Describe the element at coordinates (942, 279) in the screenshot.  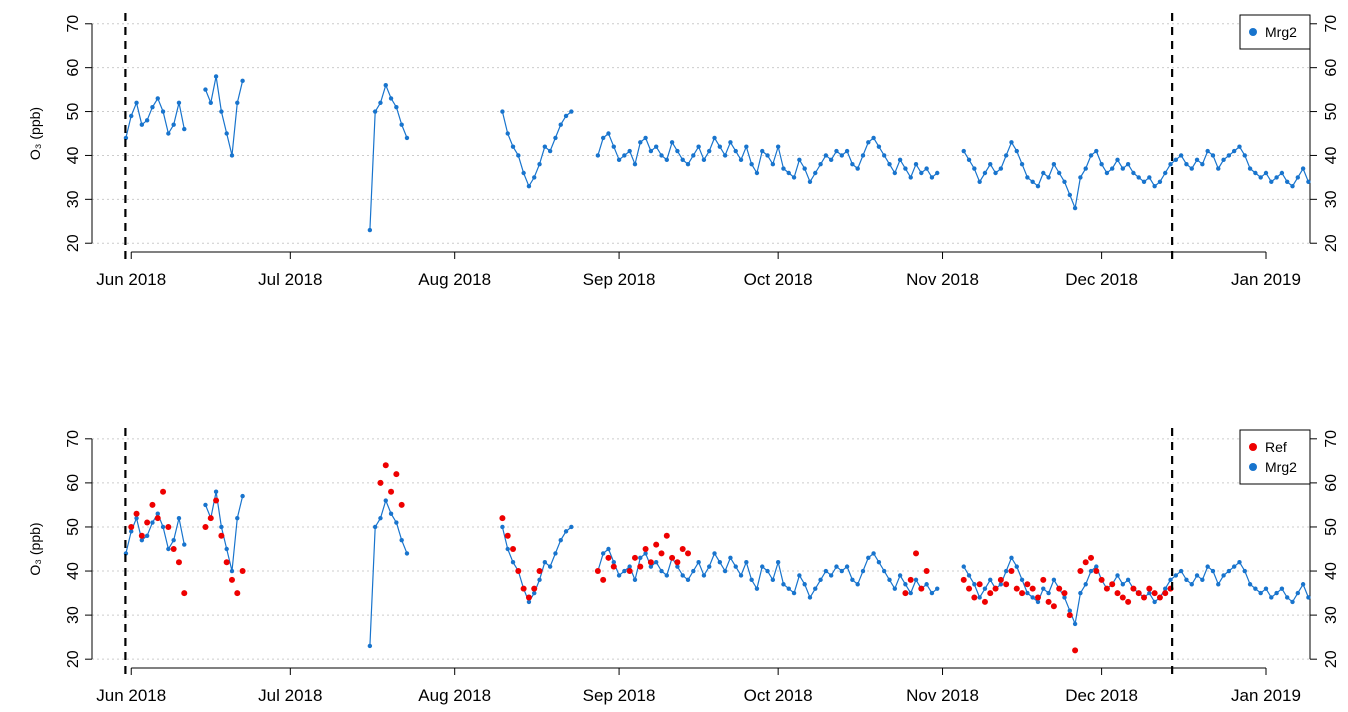
I see `x-tick-label: Nov 2018` at that location.